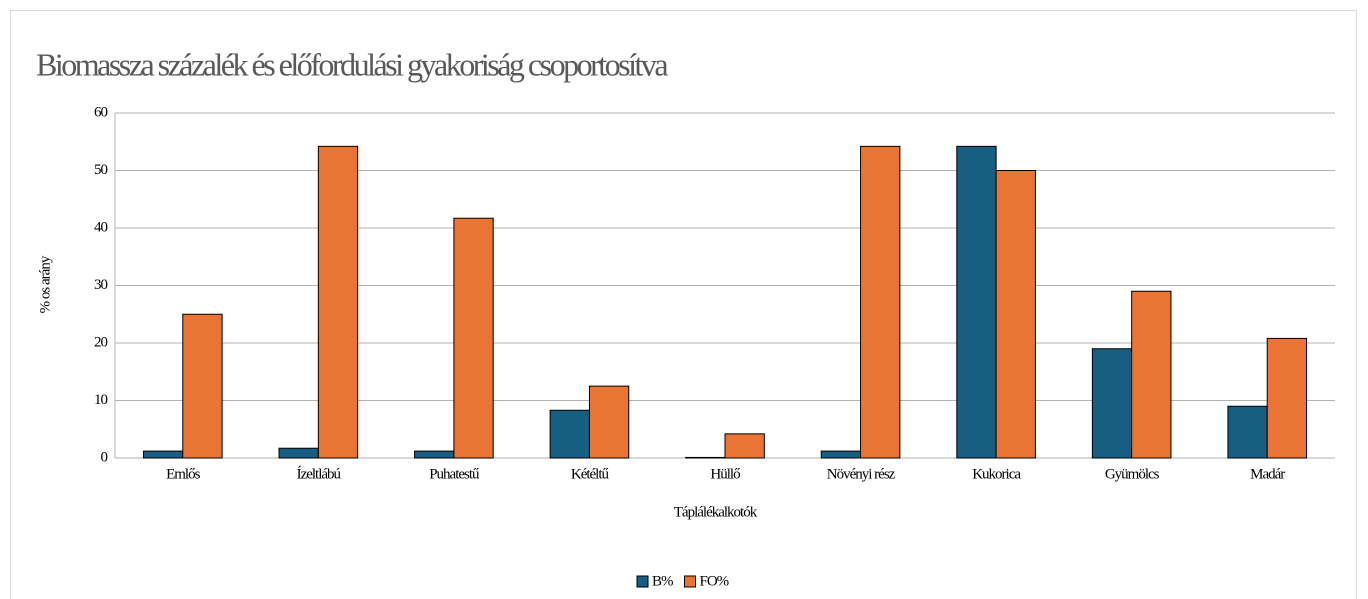 The image size is (1368, 599). I want to click on x-tick-label: Növényi rész, so click(861, 474).